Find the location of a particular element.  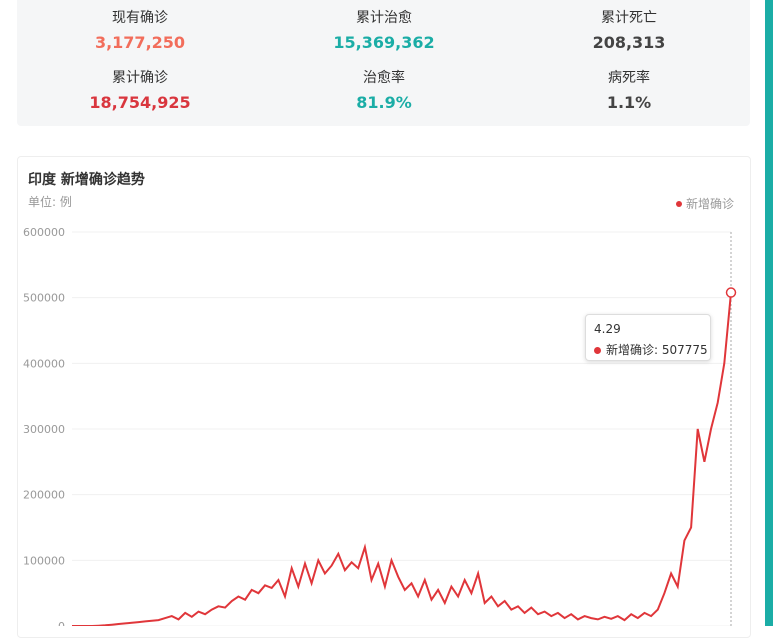

stat-value: 18,754,925 is located at coordinates (140, 102).